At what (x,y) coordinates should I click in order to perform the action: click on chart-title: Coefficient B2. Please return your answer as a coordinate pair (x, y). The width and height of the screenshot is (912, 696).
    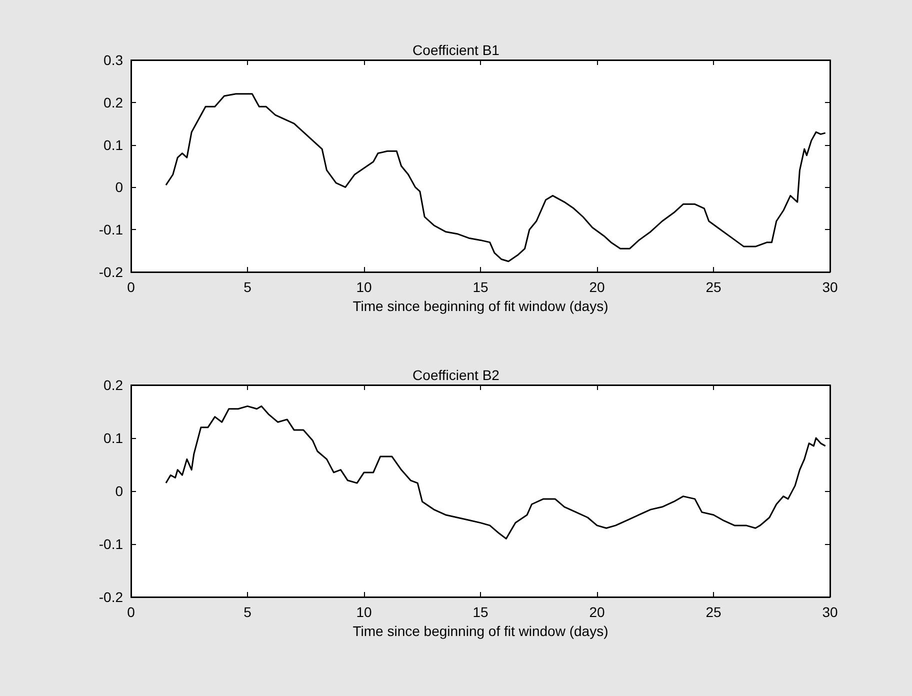
    Looking at the image, I should click on (456, 375).